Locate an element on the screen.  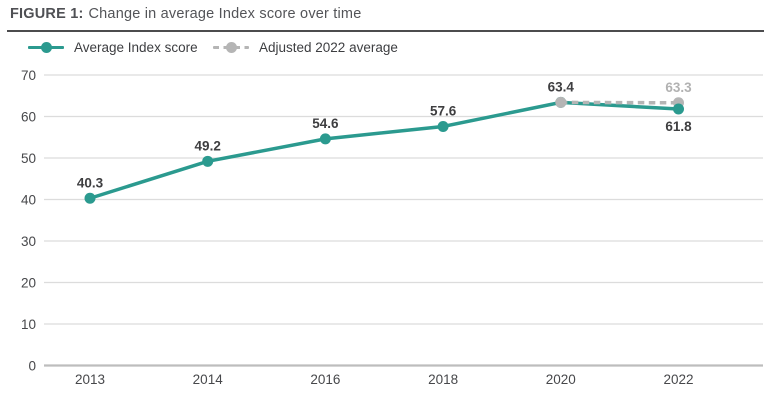
data-point-label: 63.3 is located at coordinates (678, 87).